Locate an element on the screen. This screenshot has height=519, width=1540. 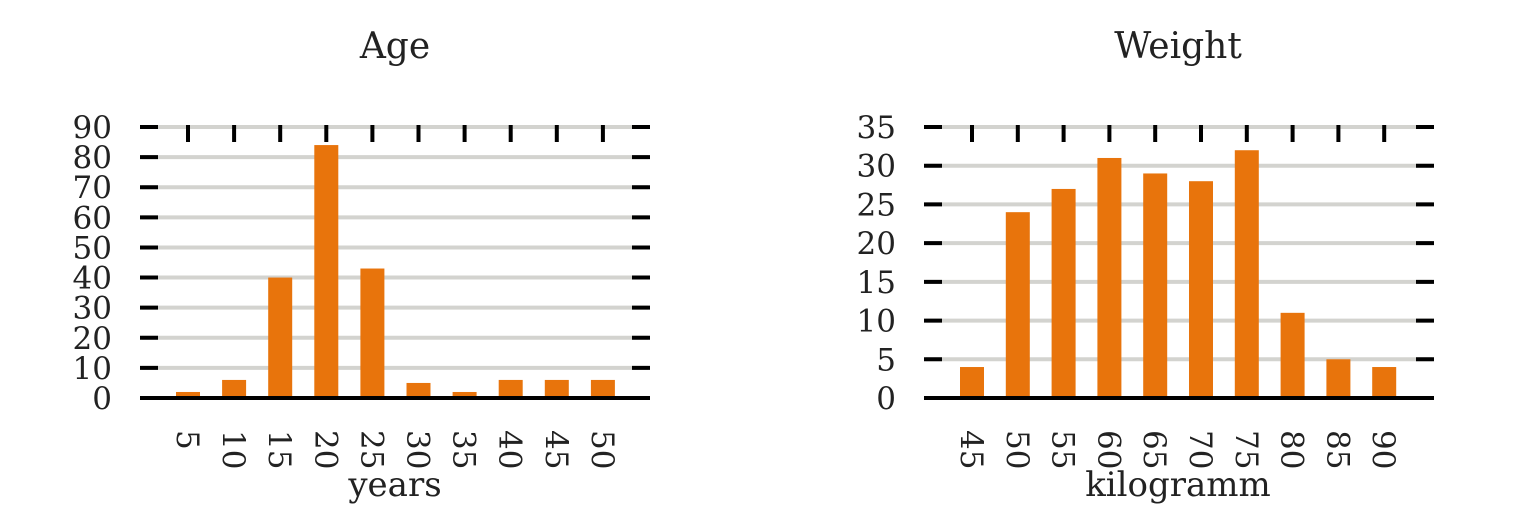
y-tick-label: 90 is located at coordinates (92, 128).